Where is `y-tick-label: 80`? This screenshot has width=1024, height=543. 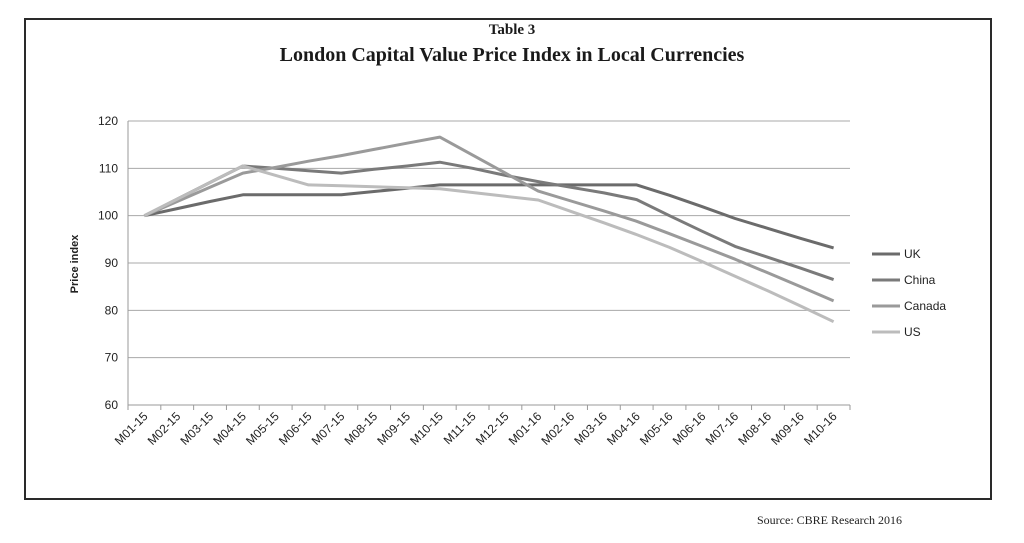 y-tick-label: 80 is located at coordinates (112, 310).